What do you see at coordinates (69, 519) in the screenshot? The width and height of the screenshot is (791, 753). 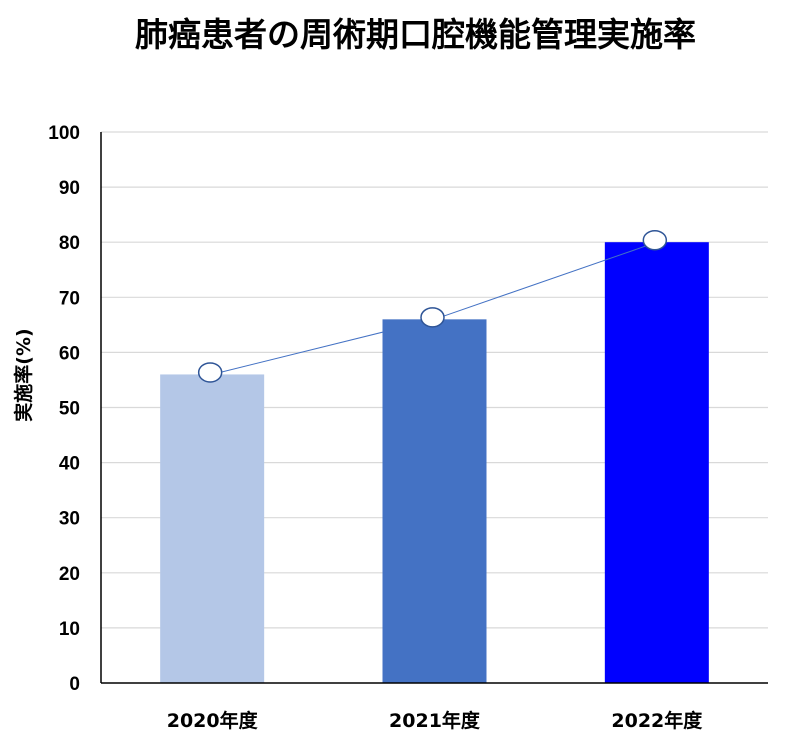 I see `y-tick-label: 30` at bounding box center [69, 519].